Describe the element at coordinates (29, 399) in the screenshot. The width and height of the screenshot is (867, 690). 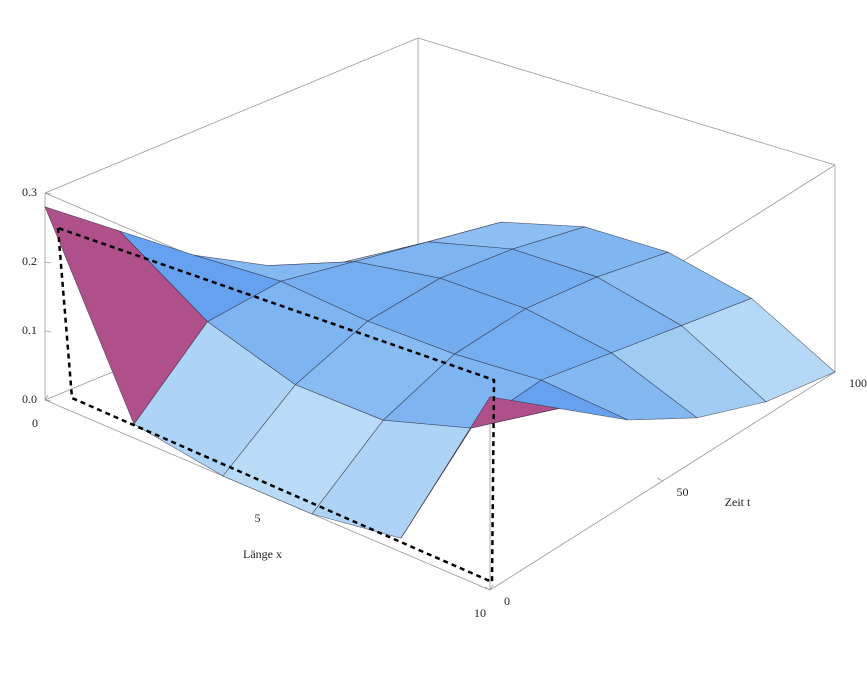
I see `z-tick-label: 0.0` at that location.